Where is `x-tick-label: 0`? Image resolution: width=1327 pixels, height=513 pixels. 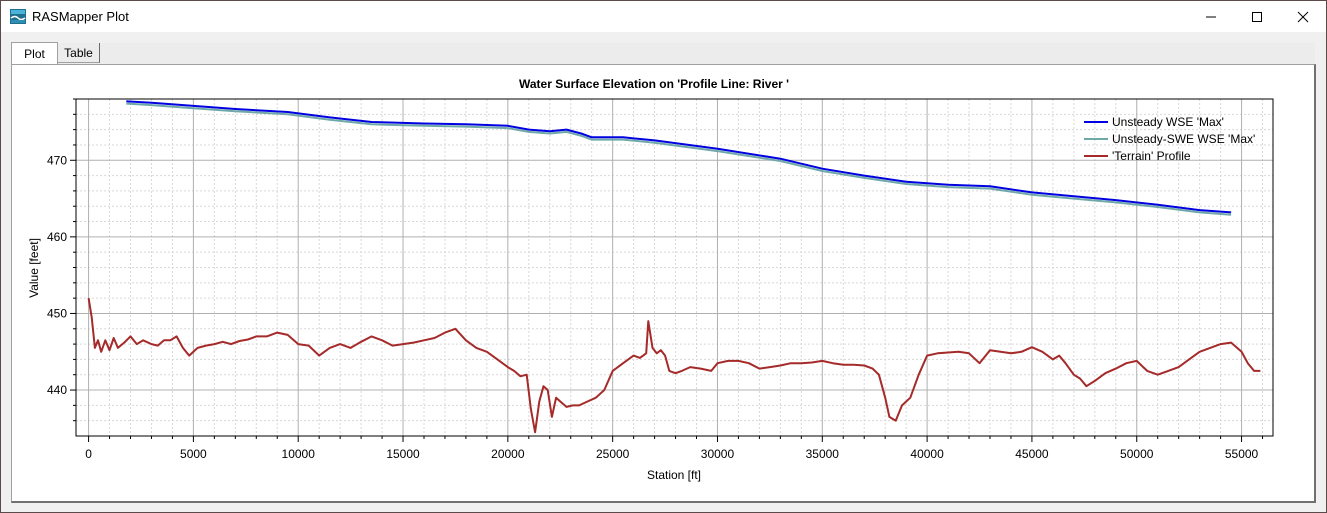
x-tick-label: 0 is located at coordinates (88, 454).